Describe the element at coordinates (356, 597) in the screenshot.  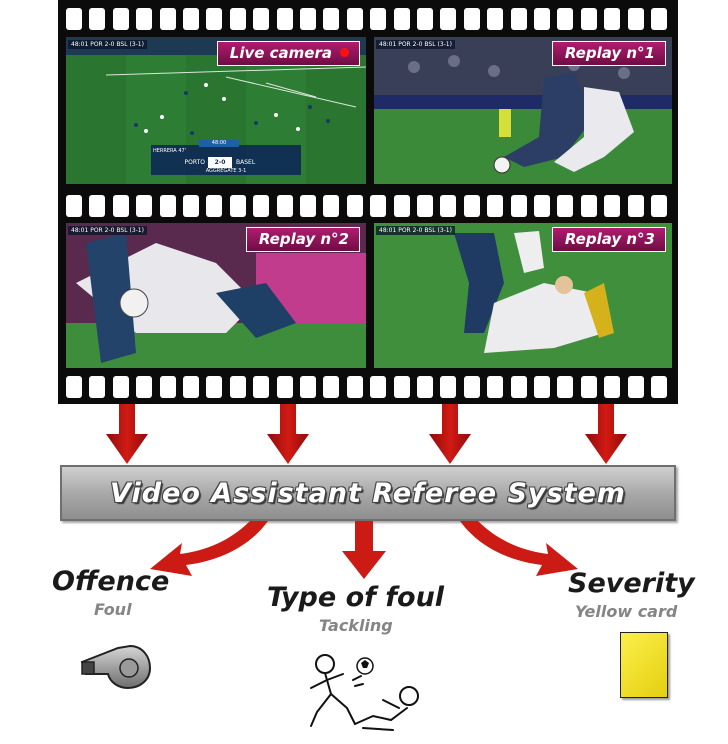
I see `foul-type-title: Type of foul` at that location.